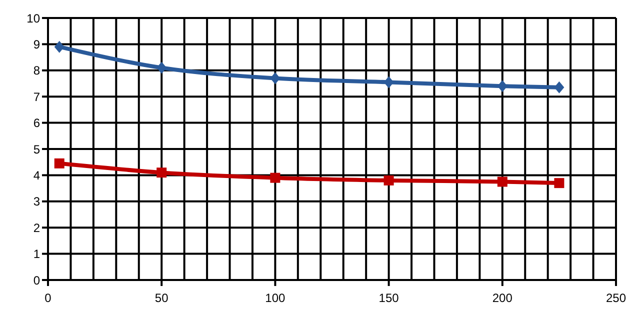  What do you see at coordinates (36, 123) in the screenshot?
I see `y-tick-label: 6` at bounding box center [36, 123].